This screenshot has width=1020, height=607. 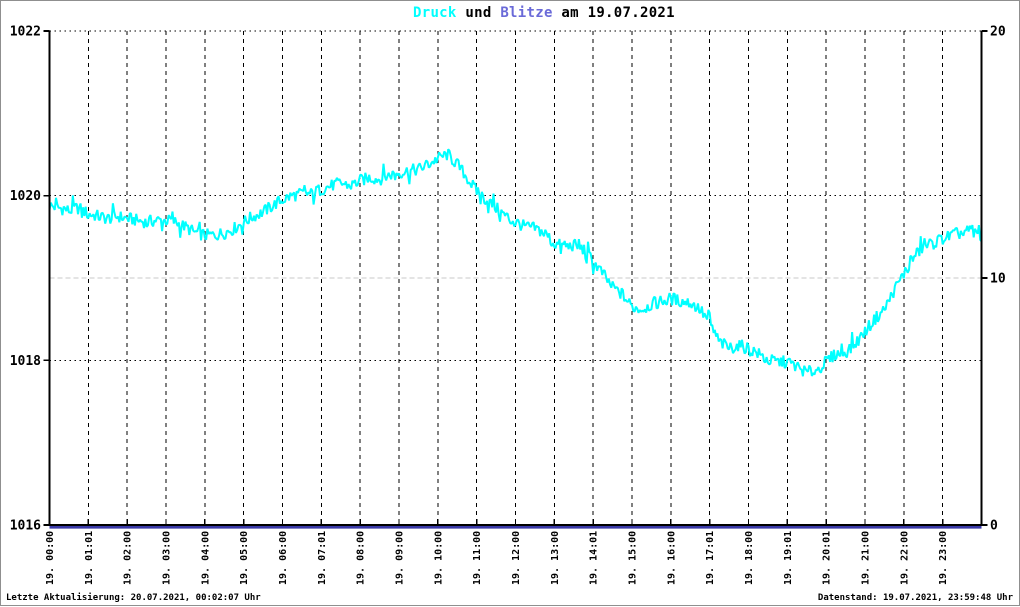 I want to click on title-blitze-label: Blitze, so click(x=526, y=13).